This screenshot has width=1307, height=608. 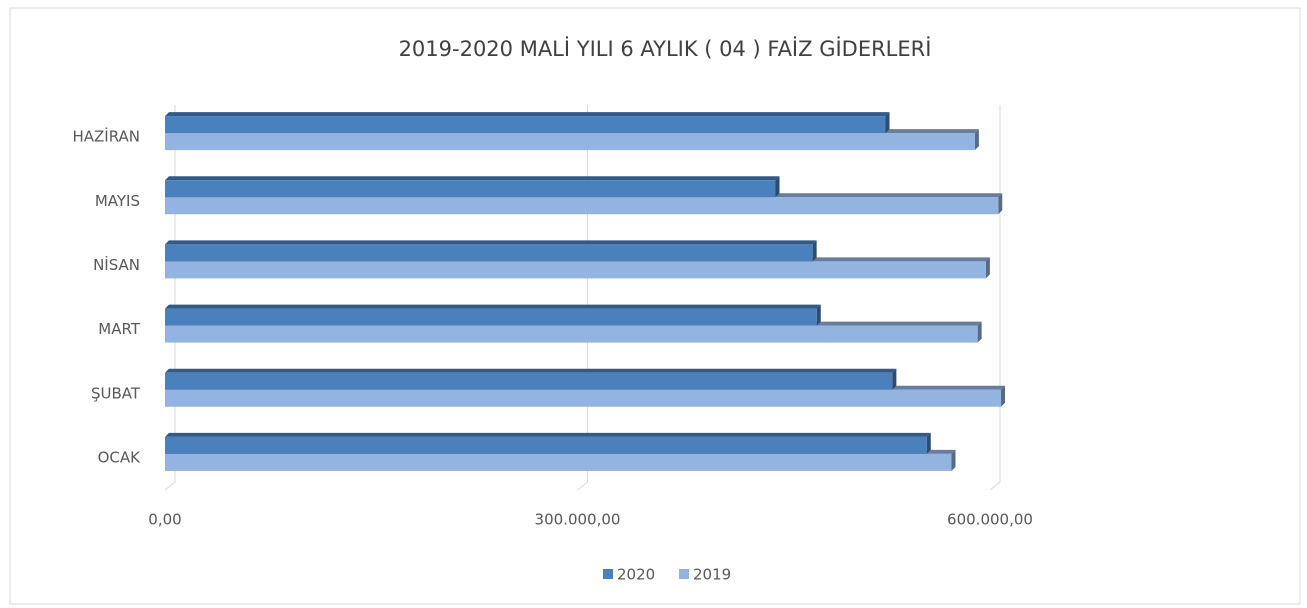 What do you see at coordinates (636, 575) in the screenshot?
I see `legend-label: 2020` at bounding box center [636, 575].